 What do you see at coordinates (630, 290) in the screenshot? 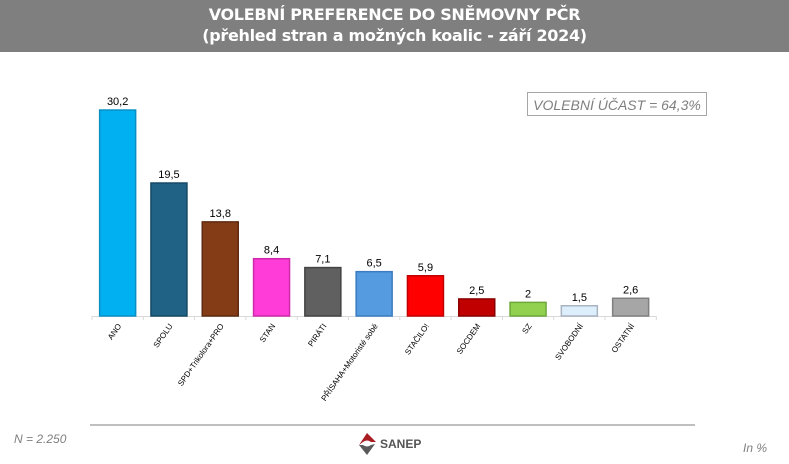
I see `data-label: 2,6` at bounding box center [630, 290].